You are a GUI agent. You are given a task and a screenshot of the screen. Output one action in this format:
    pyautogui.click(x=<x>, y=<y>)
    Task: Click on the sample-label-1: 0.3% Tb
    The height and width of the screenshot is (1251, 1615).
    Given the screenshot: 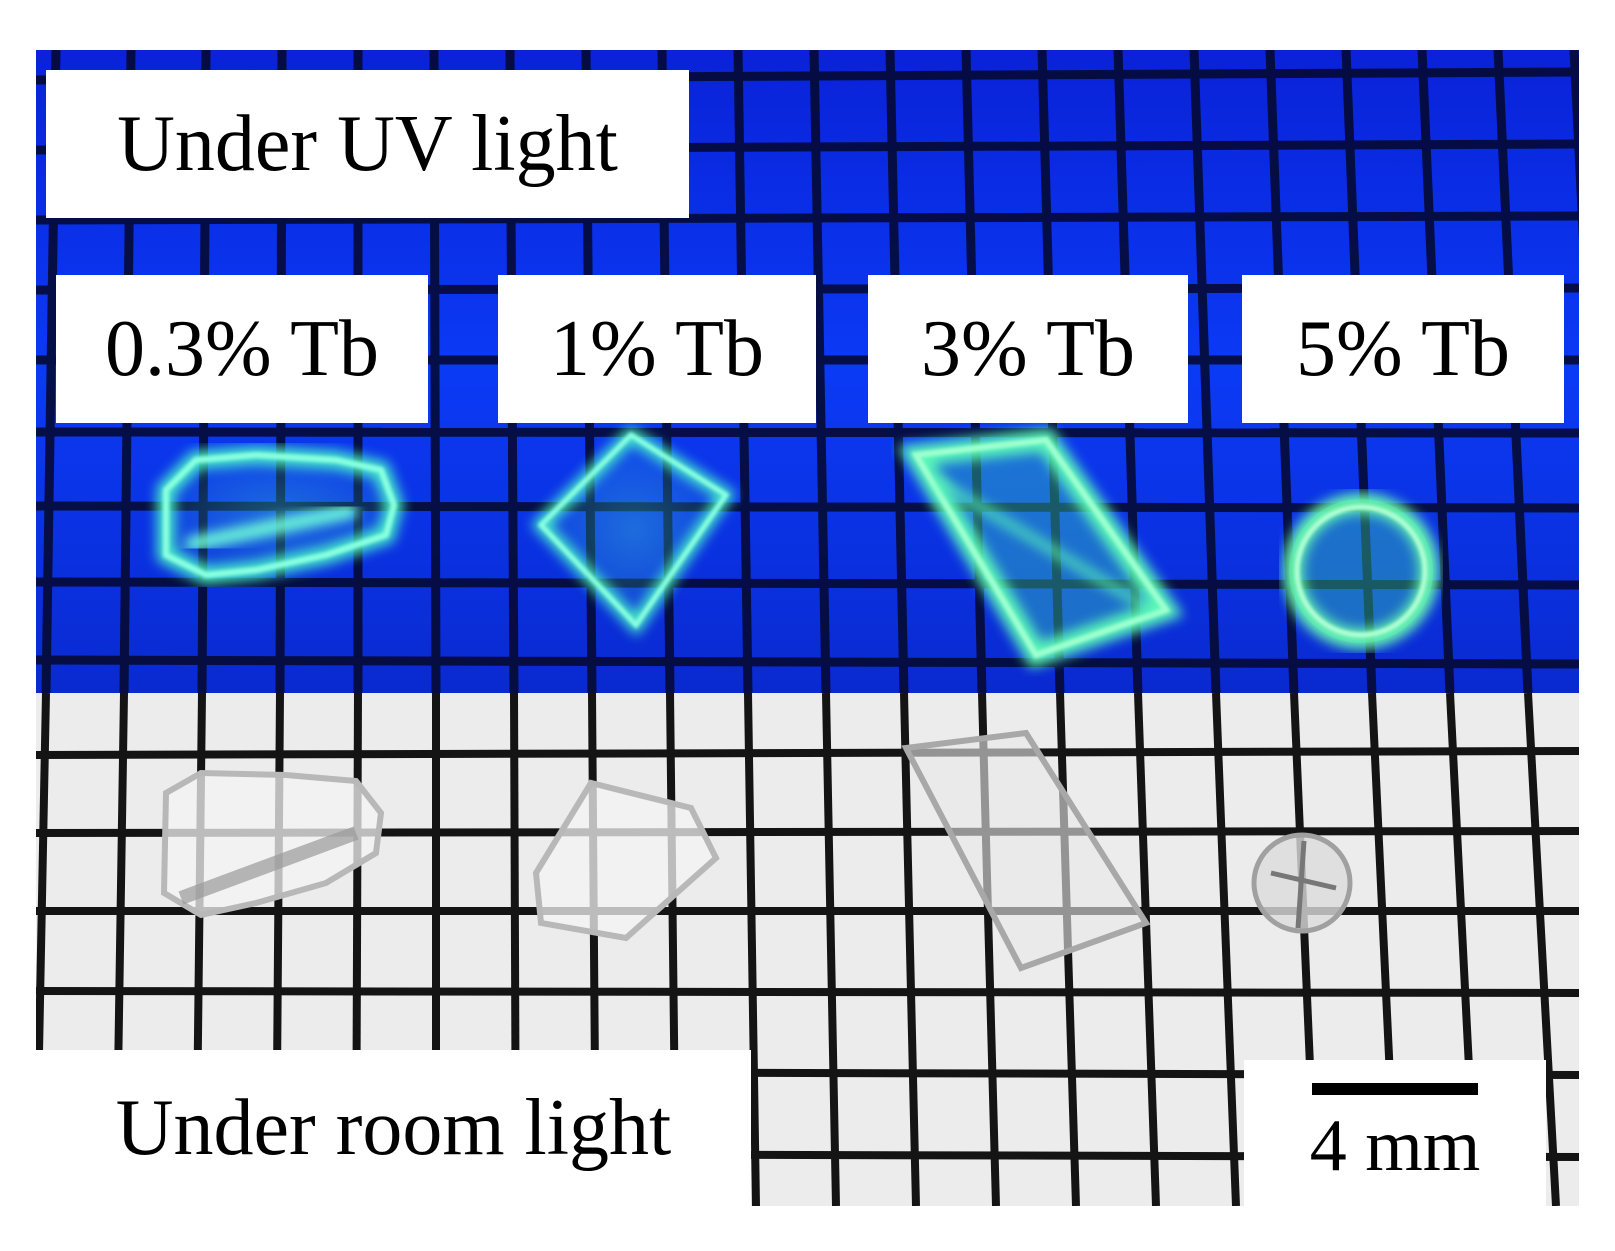 What is the action you would take?
    pyautogui.click(x=242, y=349)
    